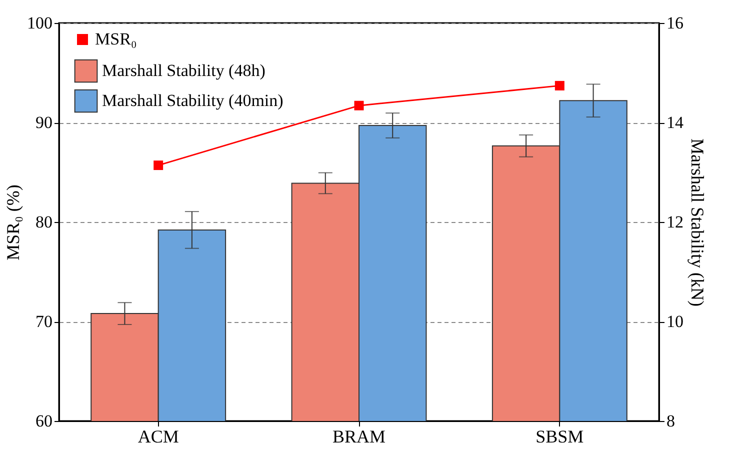 The width and height of the screenshot is (734, 455). Describe the element at coordinates (675, 23) in the screenshot. I see `y2-tick-label: 16` at that location.